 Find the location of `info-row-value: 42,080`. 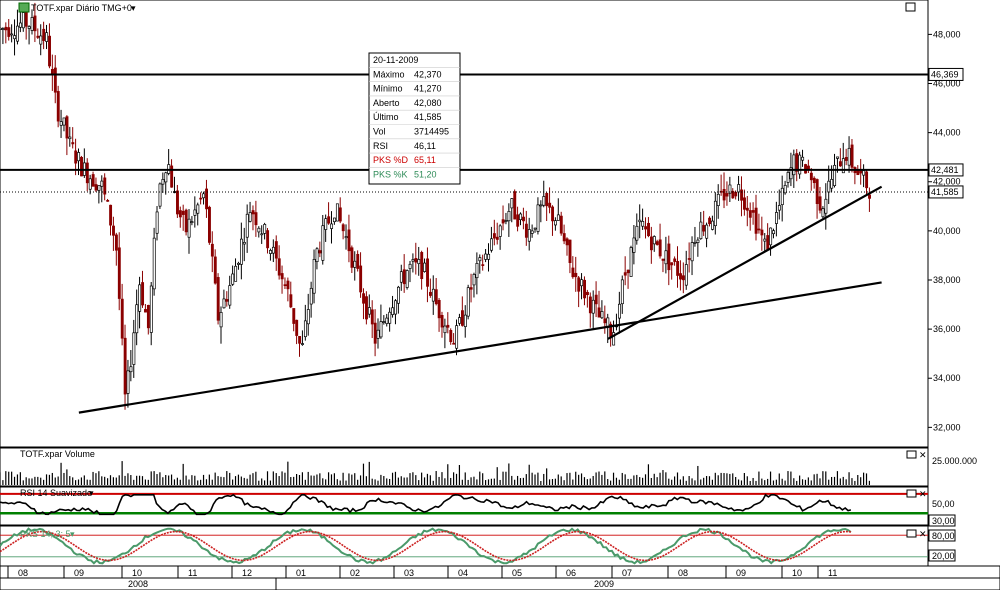

info-row-value: 42,080 is located at coordinates (428, 103).